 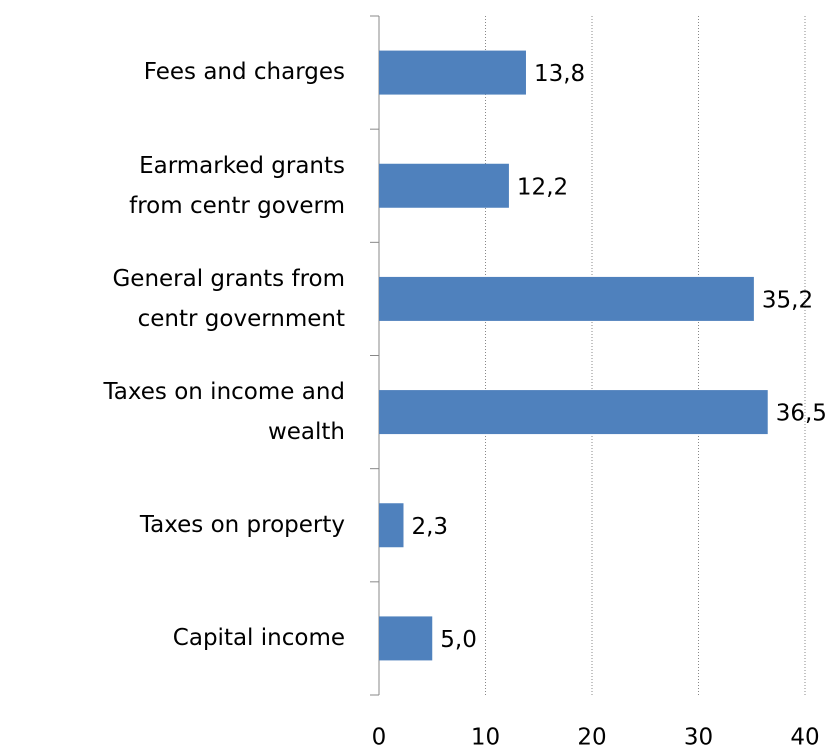 I want to click on value-label: 35,2, so click(x=787, y=300).